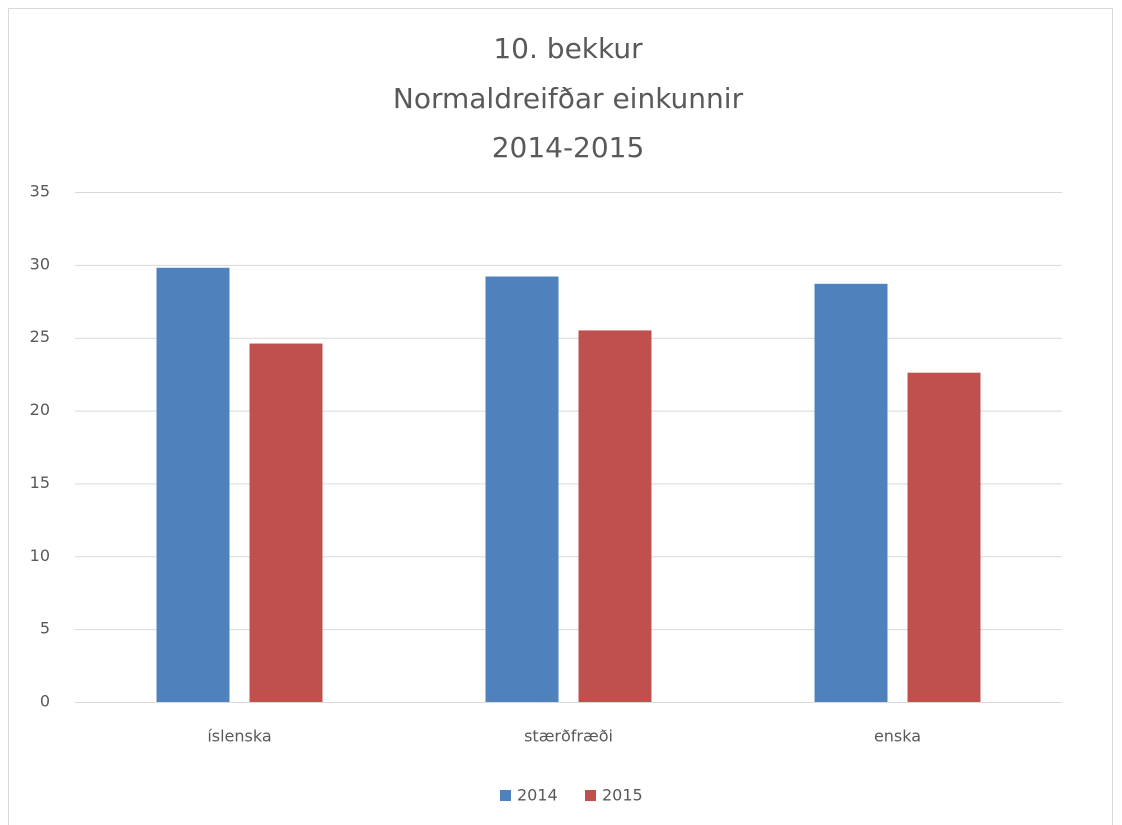 The height and width of the screenshot is (825, 1122). I want to click on legend-label: 2015, so click(622, 795).